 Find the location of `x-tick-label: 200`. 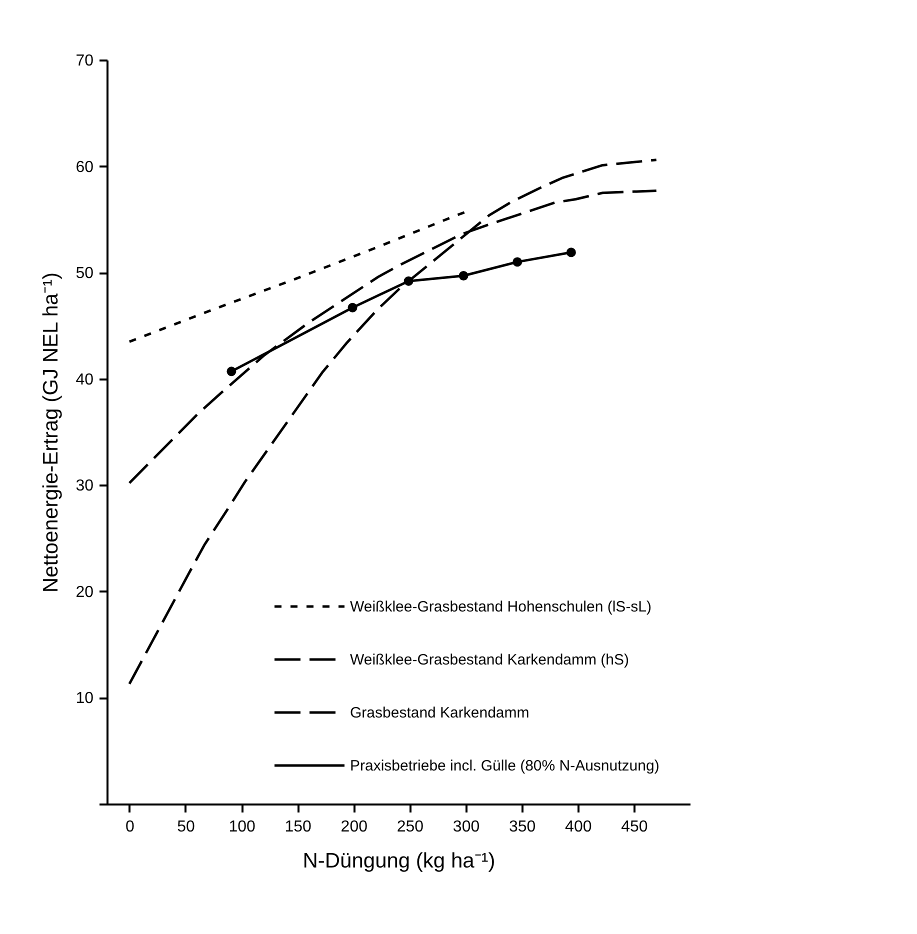

x-tick-label: 200 is located at coordinates (354, 827).